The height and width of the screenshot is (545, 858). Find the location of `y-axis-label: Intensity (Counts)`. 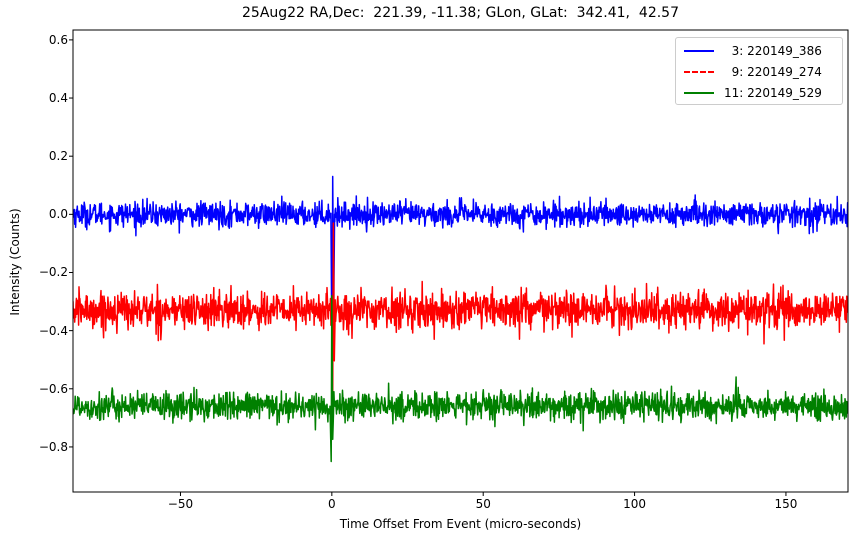

y-axis-label: Intensity (Counts) is located at coordinates (15, 262).